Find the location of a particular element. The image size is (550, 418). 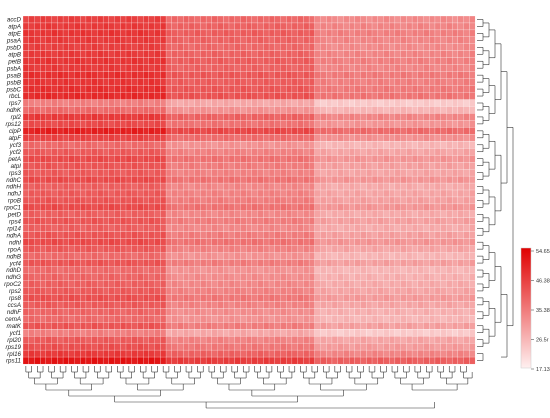

row-label: rps7 is located at coordinates (15, 103).